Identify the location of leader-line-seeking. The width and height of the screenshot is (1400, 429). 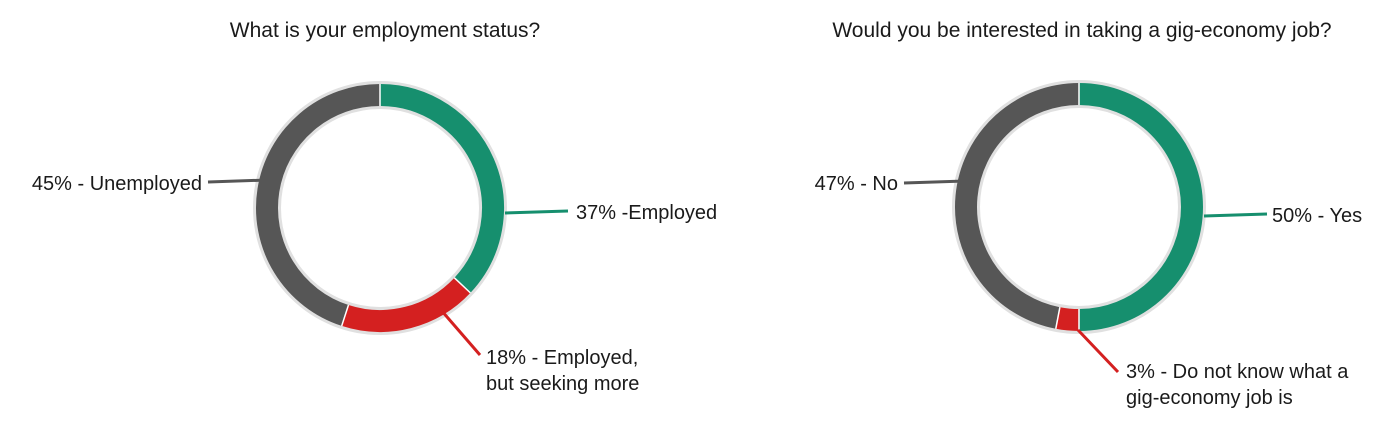
(460, 332).